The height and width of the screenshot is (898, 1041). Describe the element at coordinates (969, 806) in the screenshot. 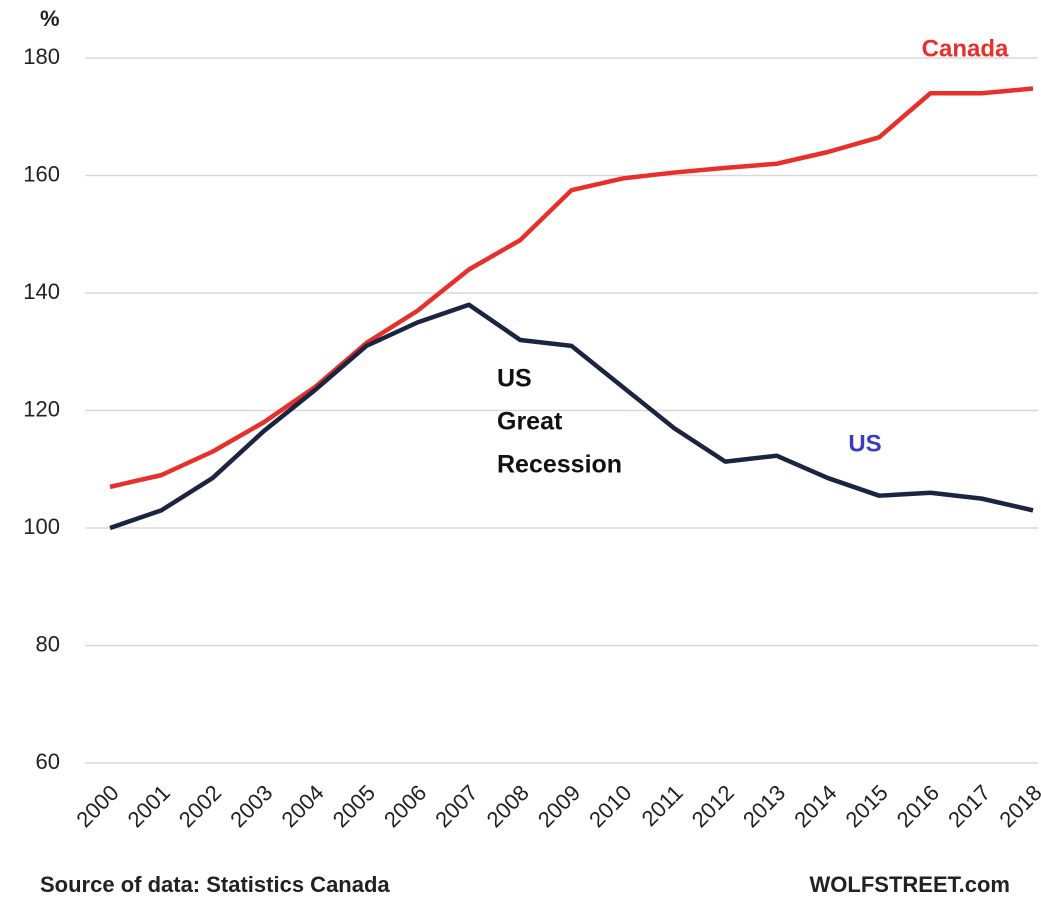

I see `x-tick-label: 2017` at that location.